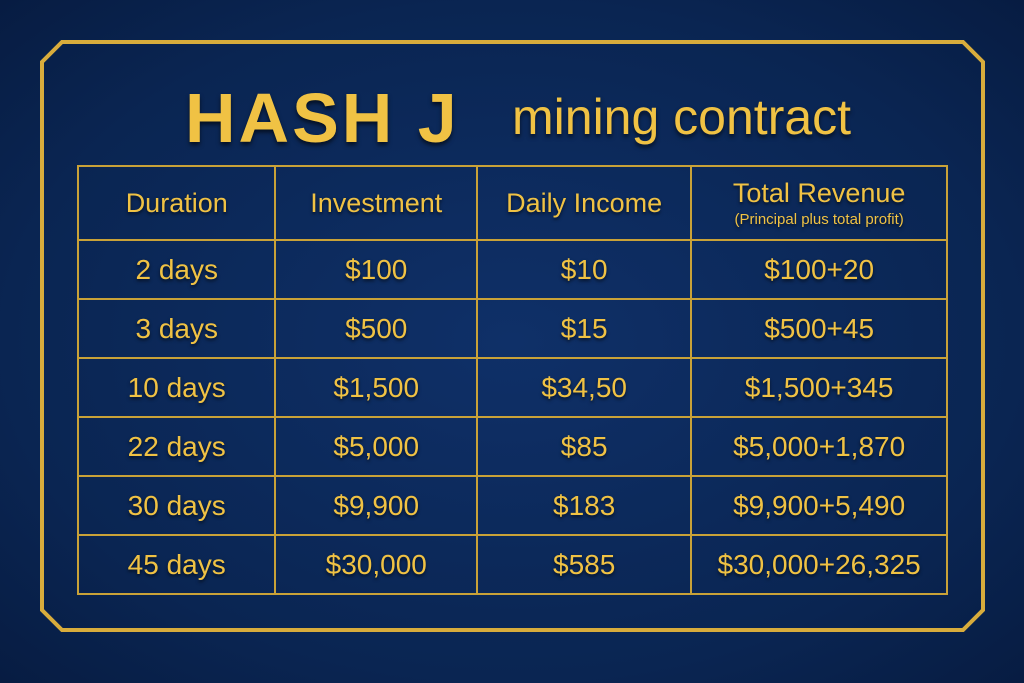 This screenshot has width=1024, height=683. I want to click on cell-duration: 30 days, so click(176, 505).